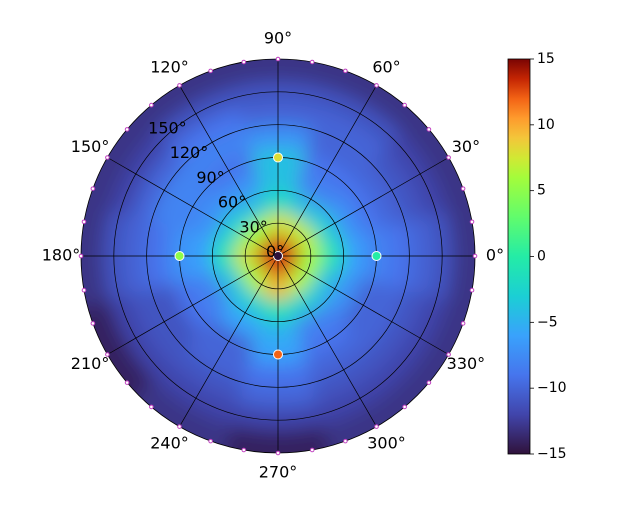 This screenshot has height=517, width=642. I want to click on colorbar, so click(519, 256).